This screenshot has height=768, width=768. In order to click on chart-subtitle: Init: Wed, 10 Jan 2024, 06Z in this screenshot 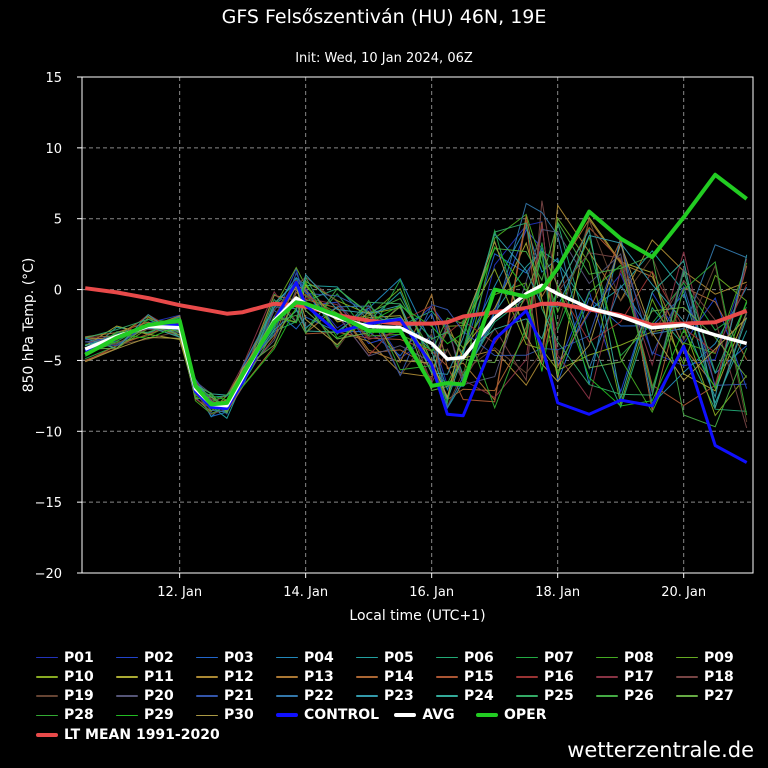, I will do `click(384, 58)`.